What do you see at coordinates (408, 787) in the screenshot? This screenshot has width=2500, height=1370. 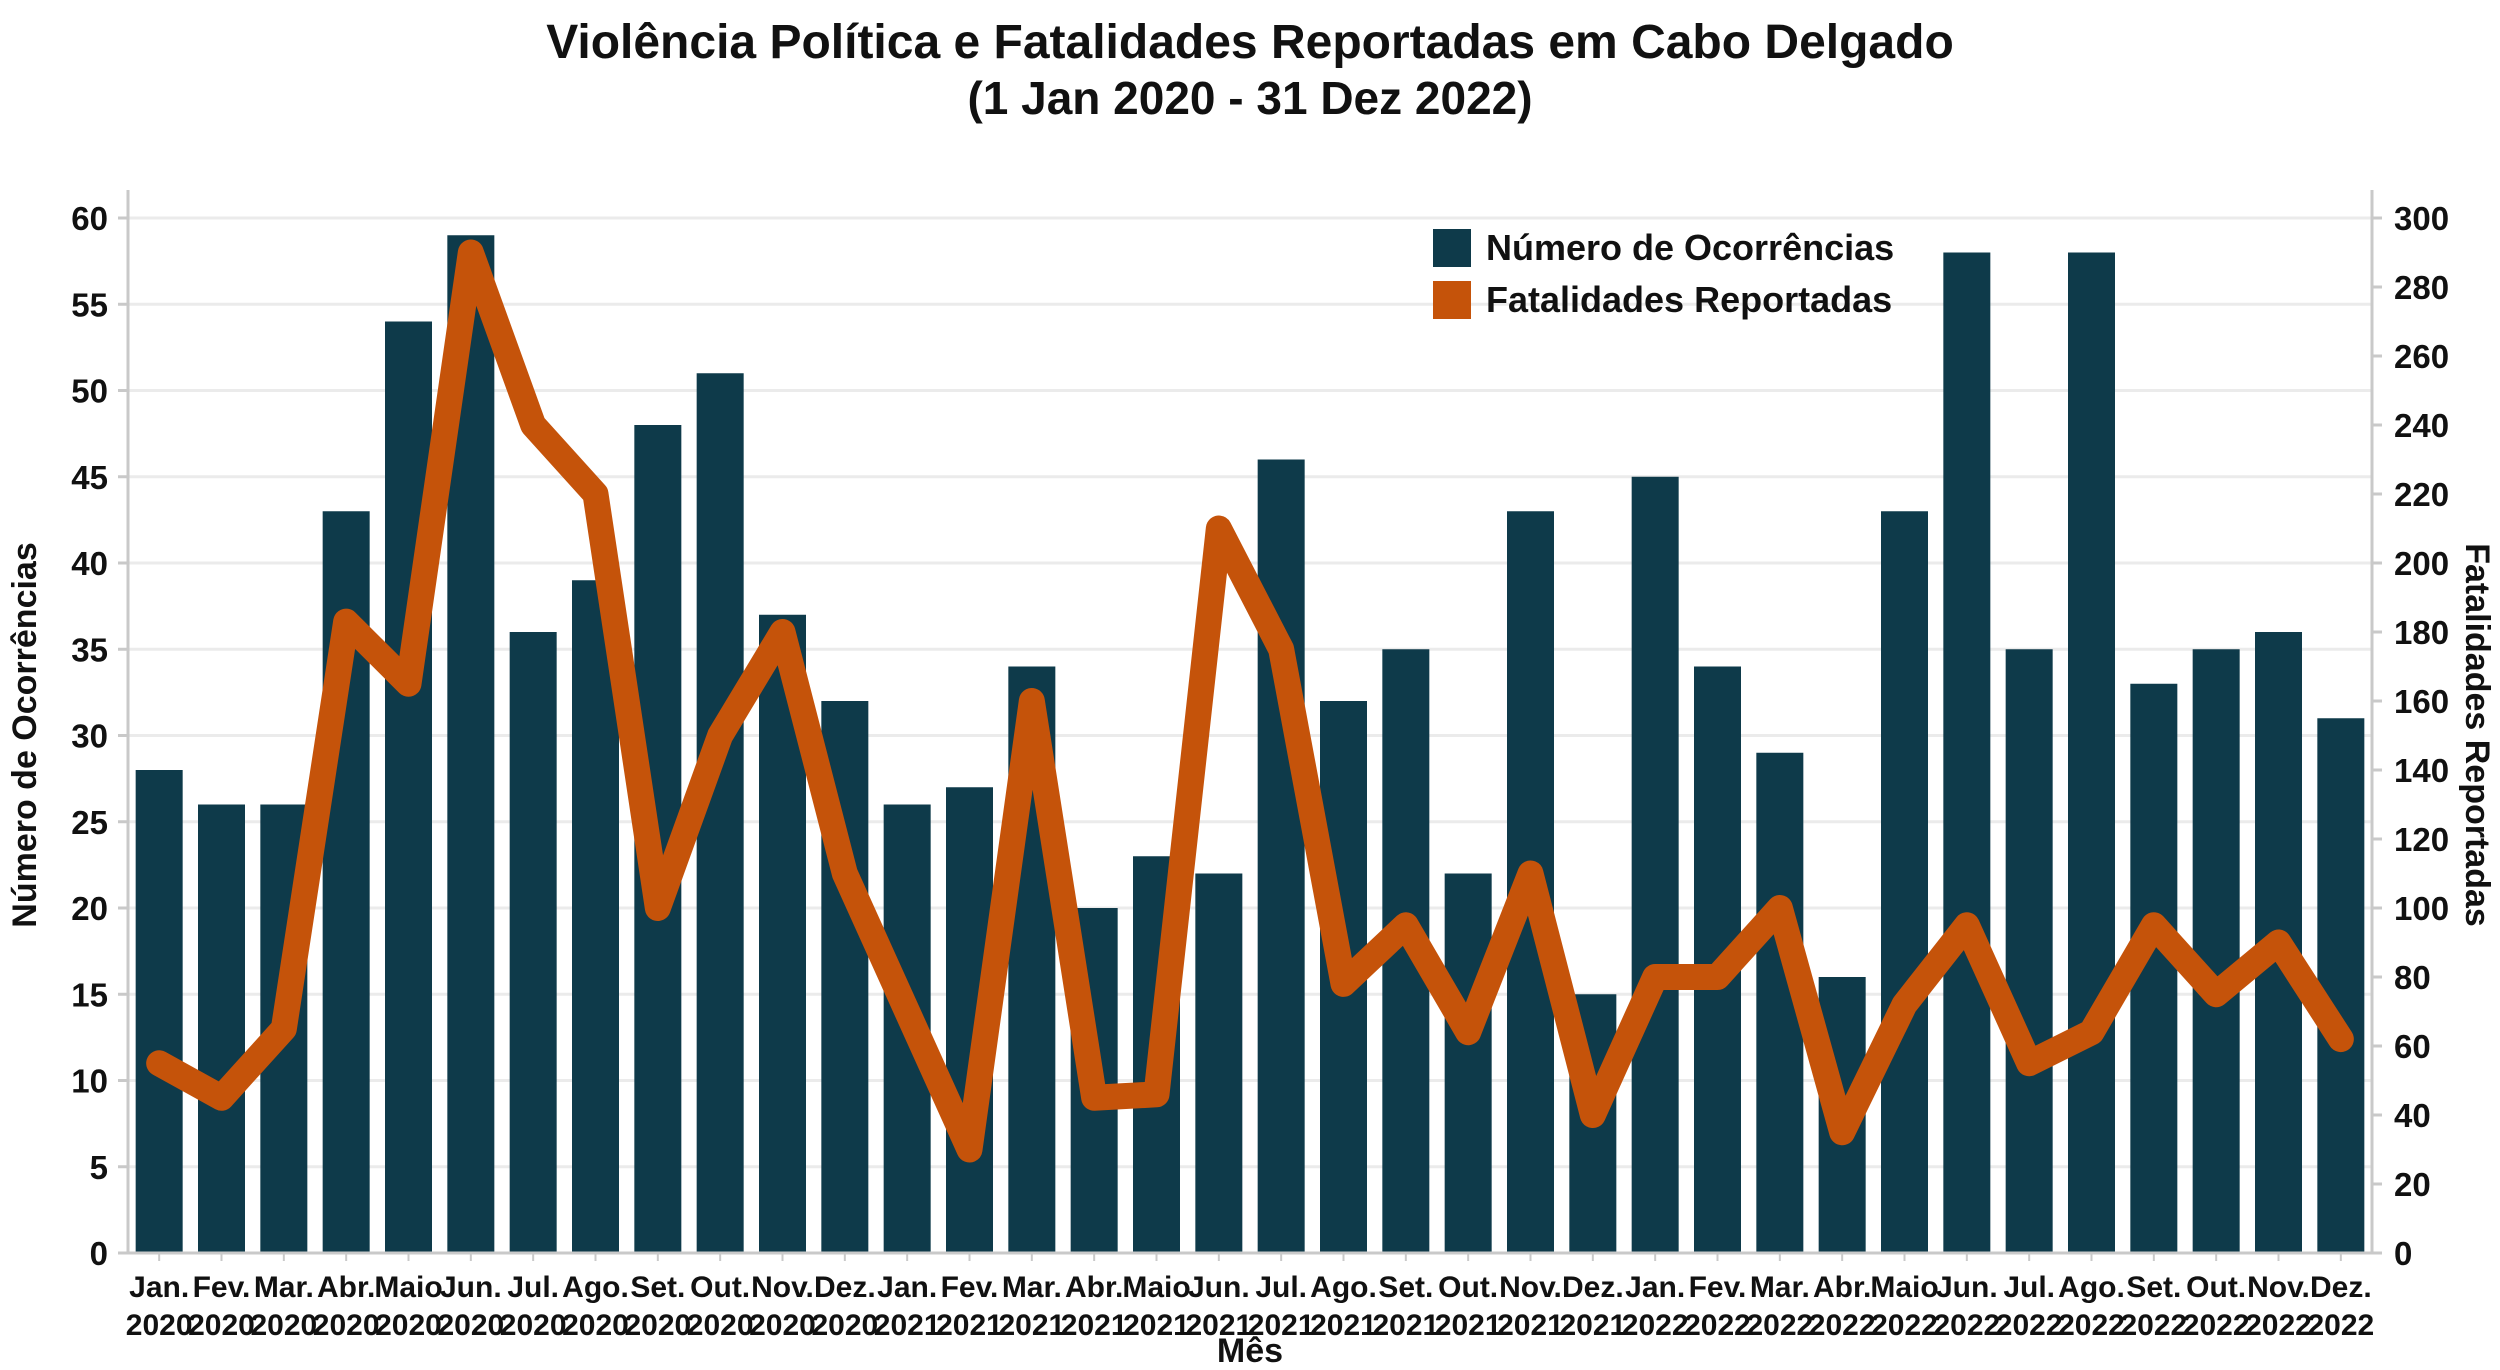 I see `bar-maio-2020` at bounding box center [408, 787].